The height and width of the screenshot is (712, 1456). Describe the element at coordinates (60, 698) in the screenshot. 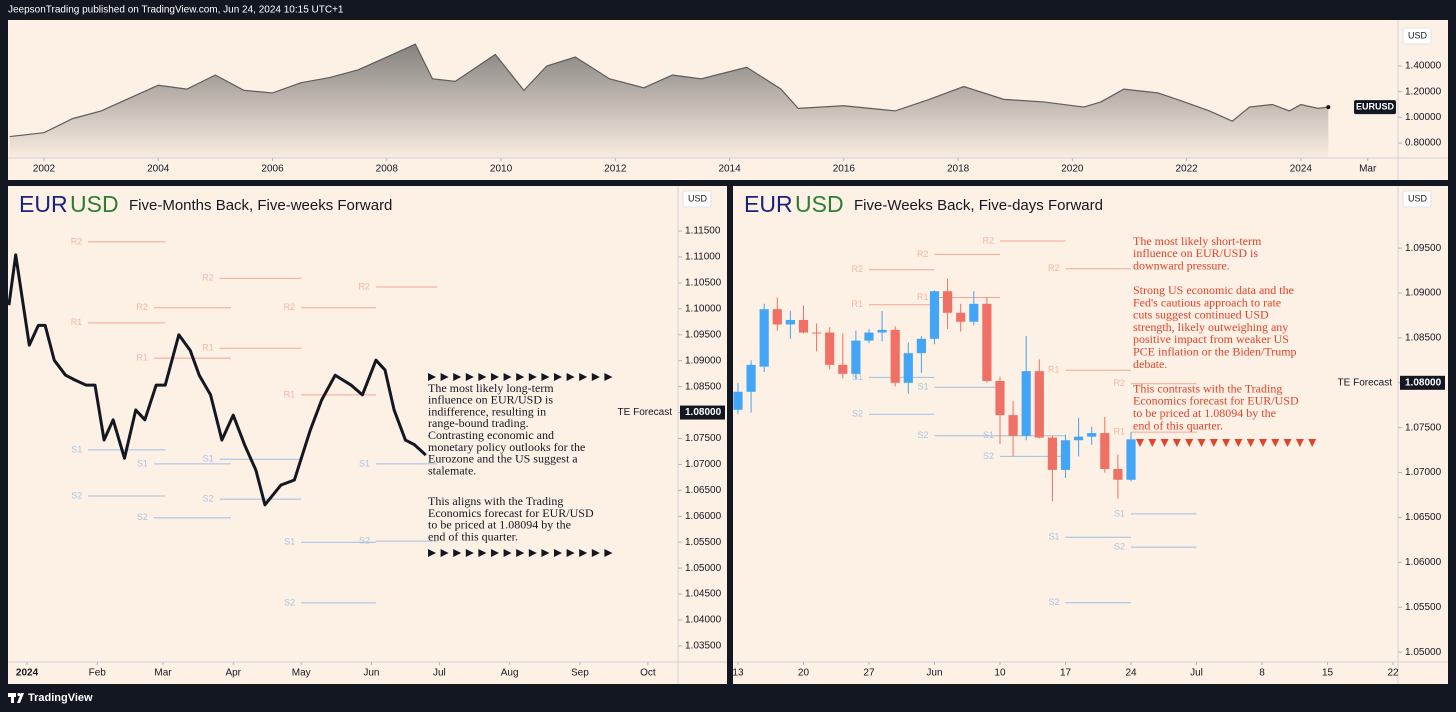

I see `brand: TradingView` at that location.